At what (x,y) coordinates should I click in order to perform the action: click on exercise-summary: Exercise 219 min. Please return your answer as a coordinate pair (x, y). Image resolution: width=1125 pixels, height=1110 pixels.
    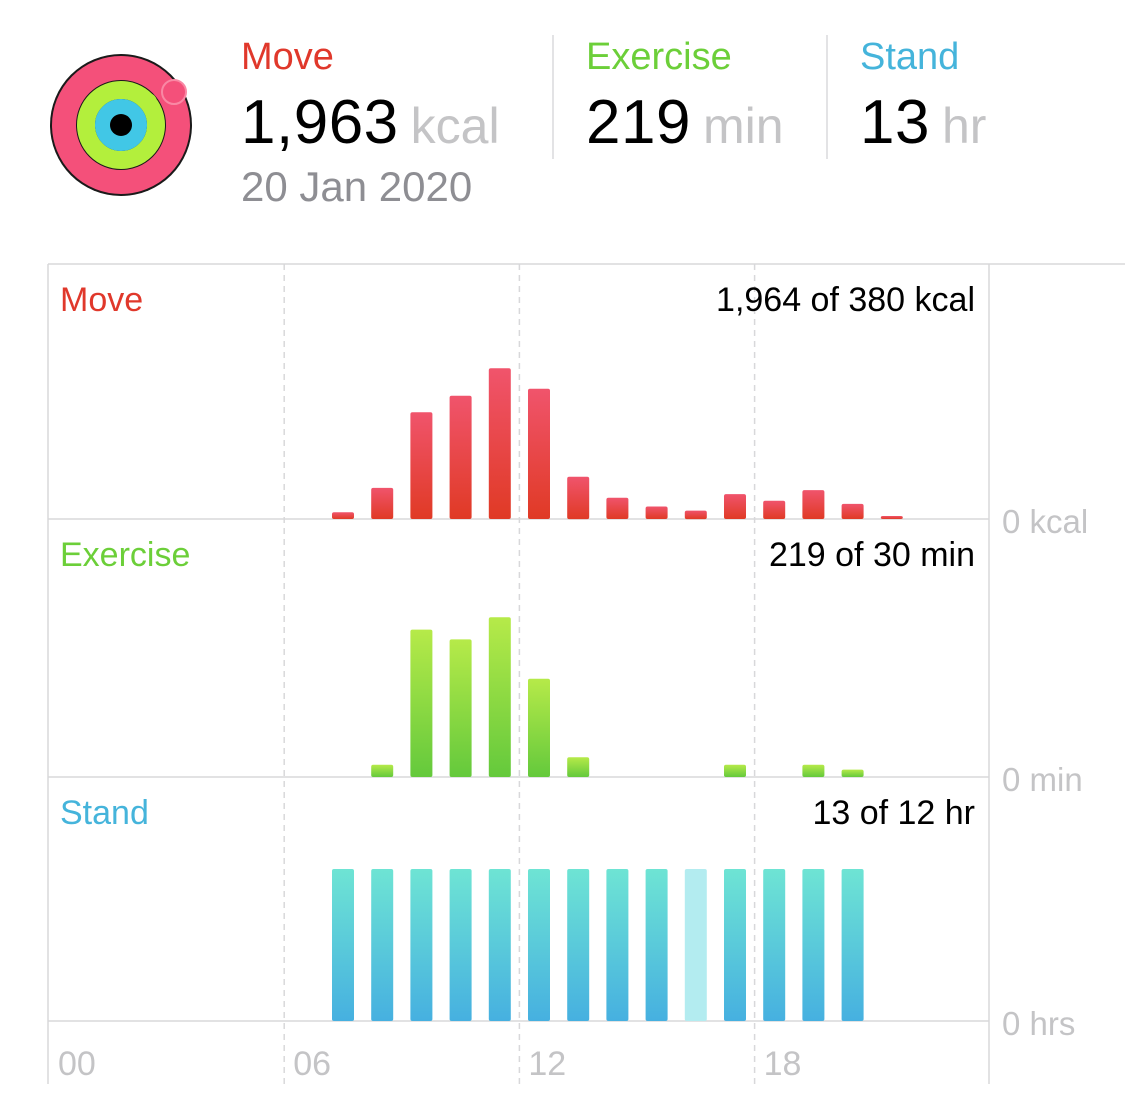
    Looking at the image, I should click on (685, 104).